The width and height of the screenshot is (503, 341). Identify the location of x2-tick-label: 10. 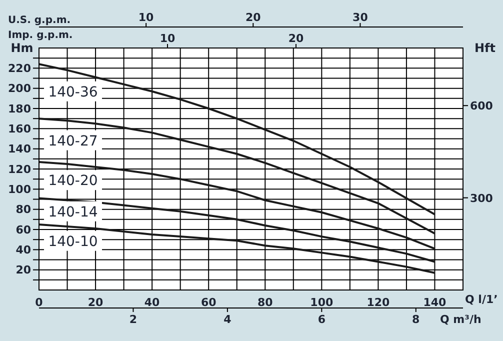
(146, 17).